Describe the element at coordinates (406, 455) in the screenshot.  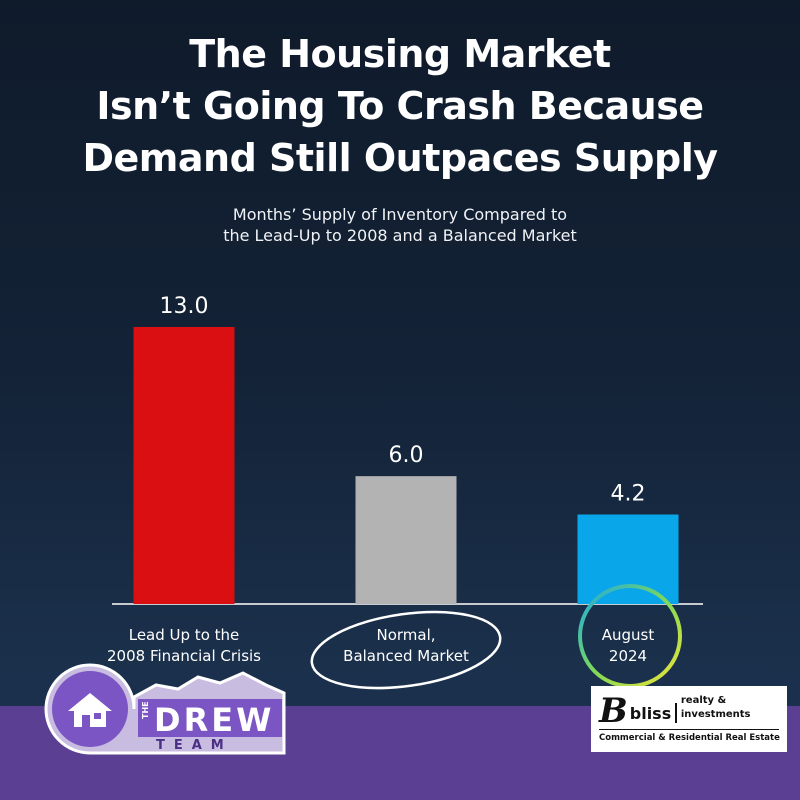
I see `data-label-2: 6.0` at that location.